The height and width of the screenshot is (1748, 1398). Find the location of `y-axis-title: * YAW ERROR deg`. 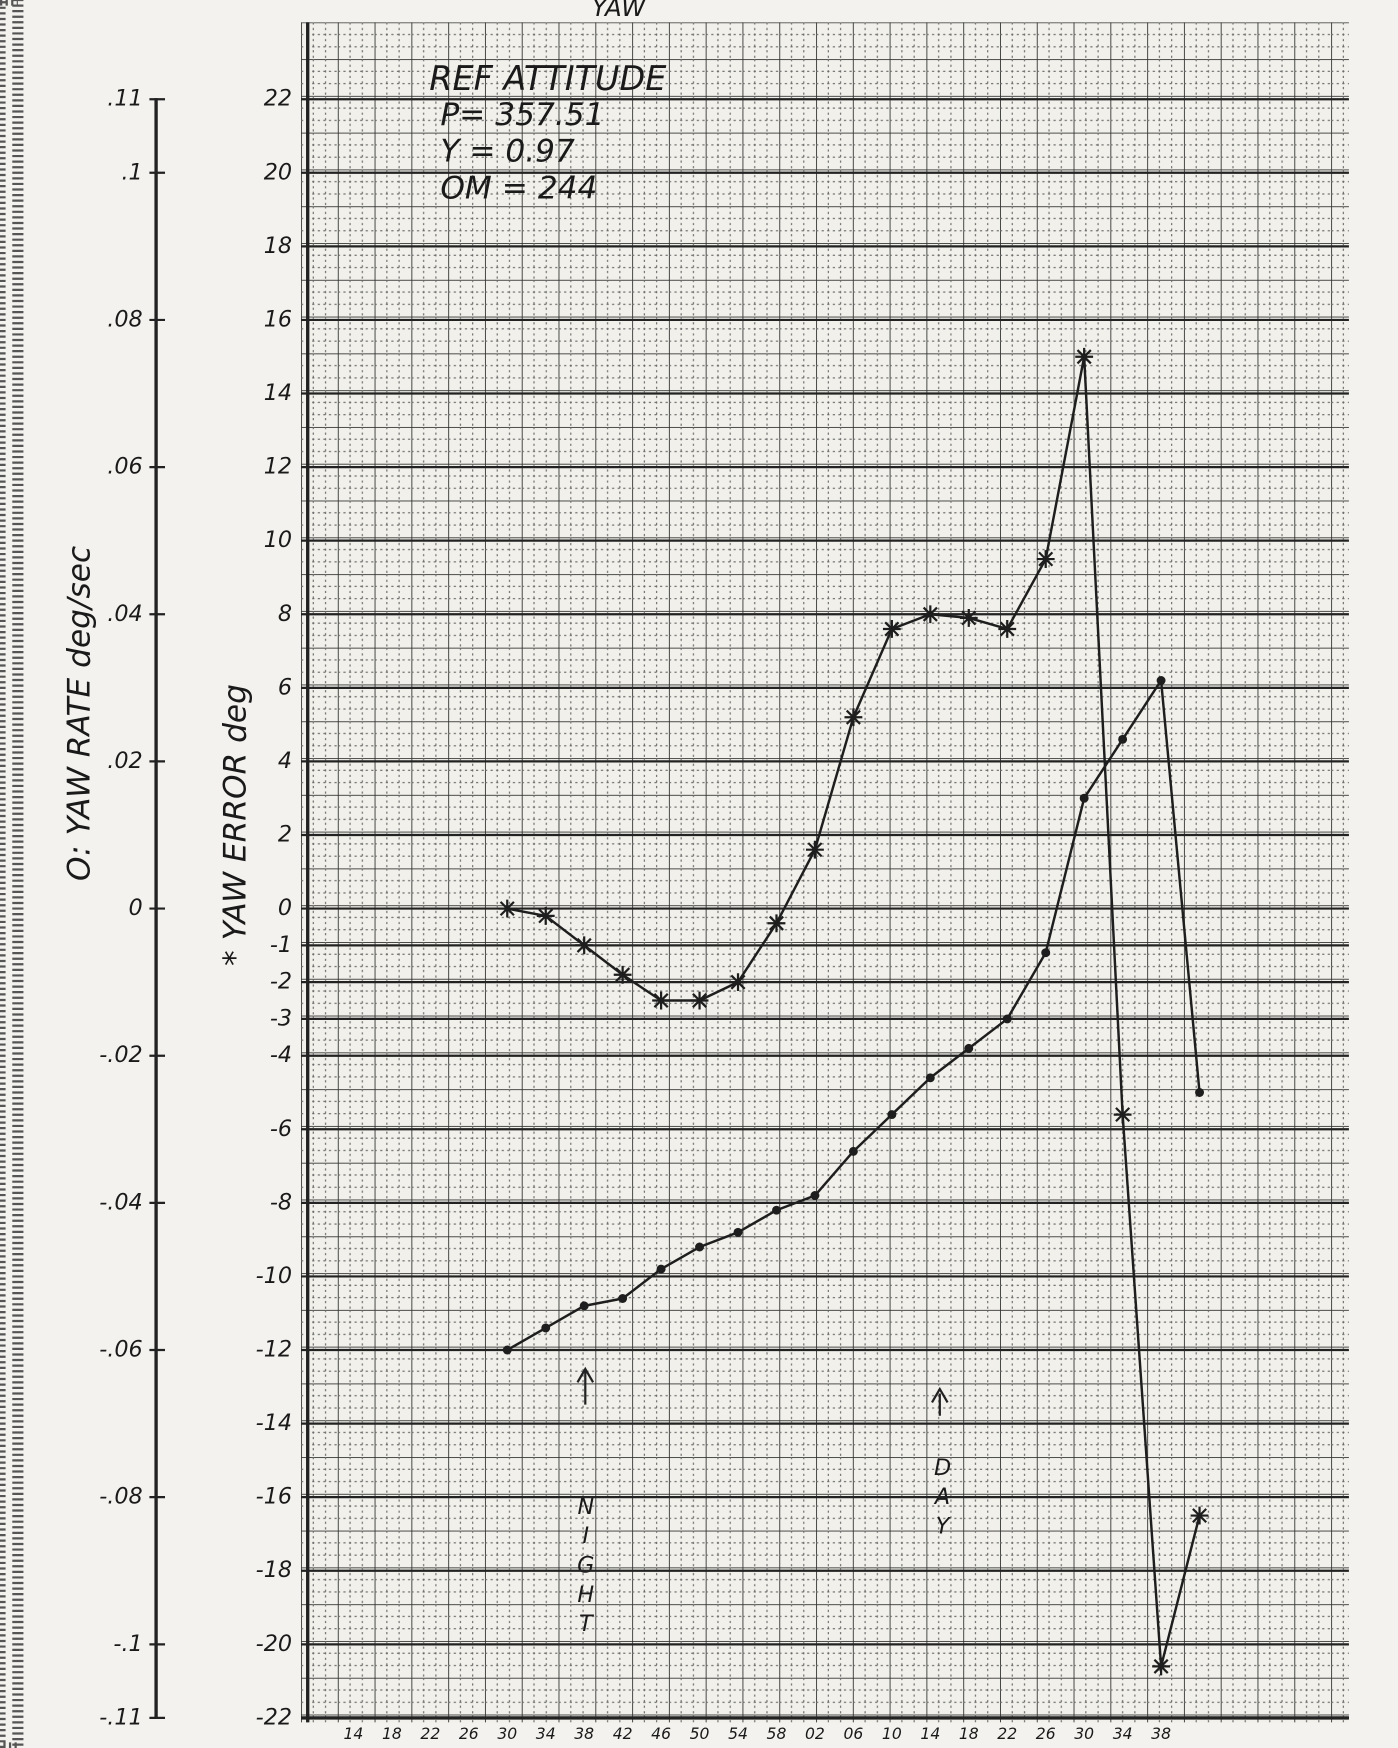

y-axis-title: * YAW ERROR deg is located at coordinates (235, 825).